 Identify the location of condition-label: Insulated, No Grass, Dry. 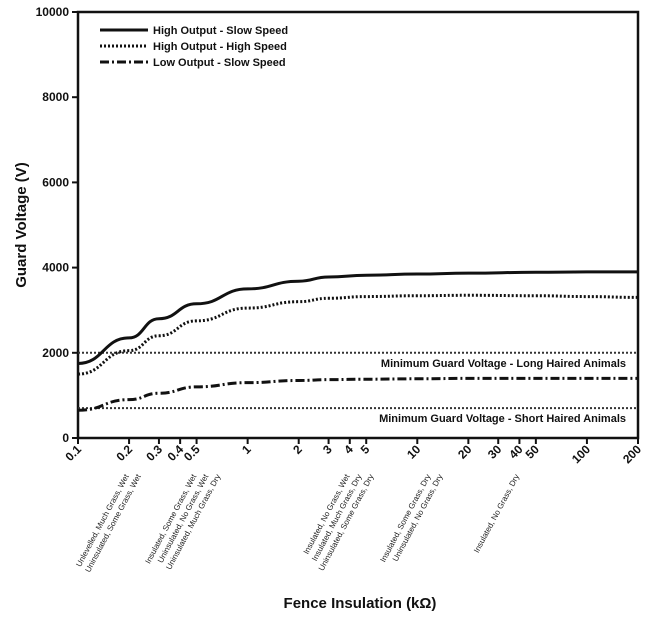
(496, 514).